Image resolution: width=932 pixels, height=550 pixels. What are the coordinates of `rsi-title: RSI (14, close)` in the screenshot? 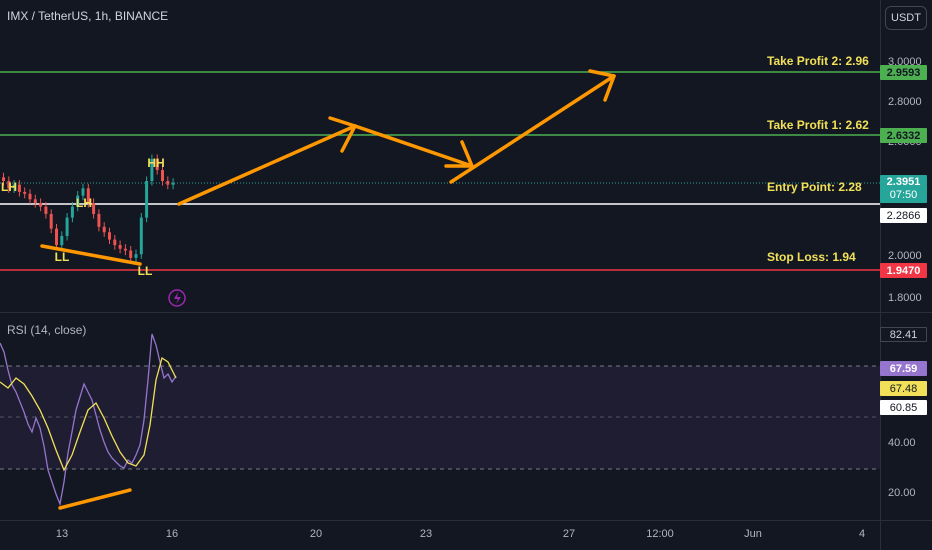 It's located at (47, 330).